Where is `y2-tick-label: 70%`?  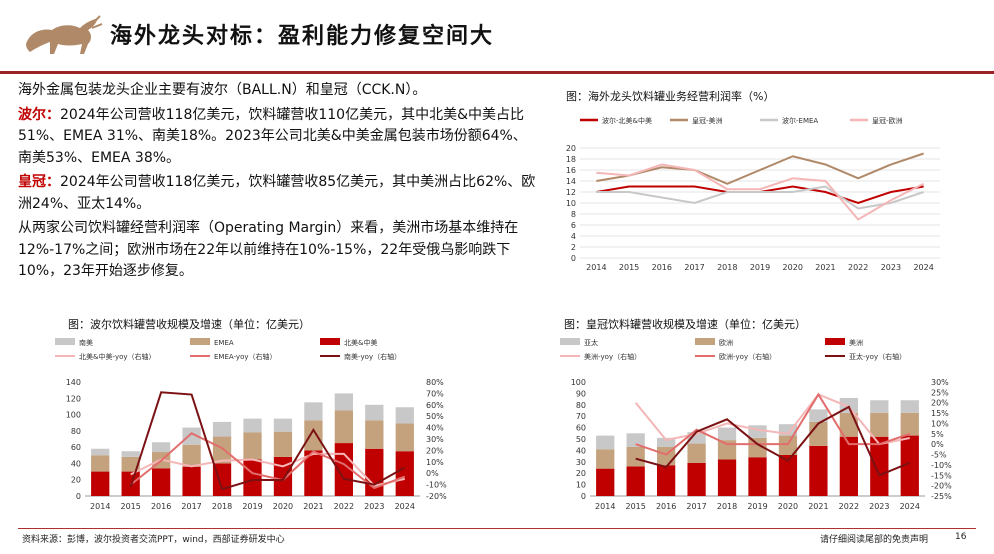
y2-tick-label: 70% is located at coordinates (435, 393).